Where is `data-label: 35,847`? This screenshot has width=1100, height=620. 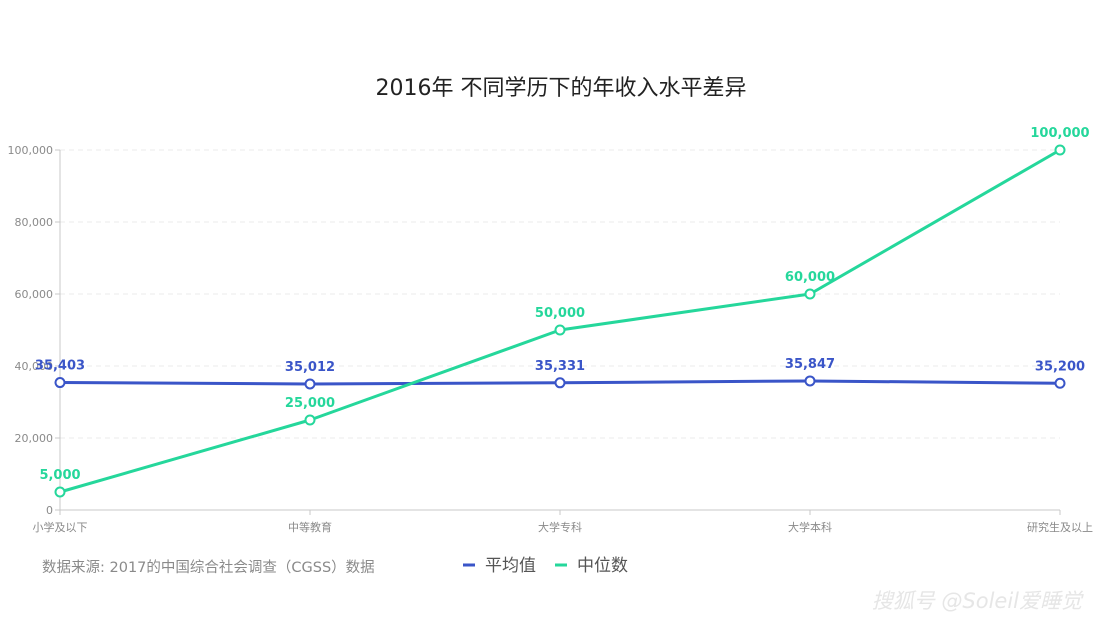
data-label: 35,847 is located at coordinates (810, 364).